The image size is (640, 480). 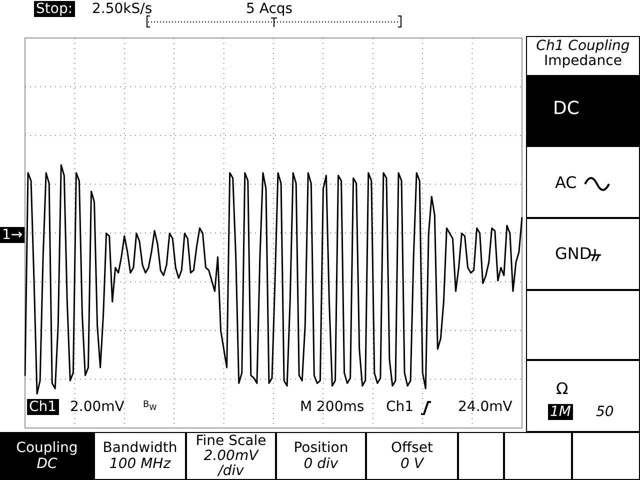 What do you see at coordinates (485, 407) in the screenshot?
I see `annotation: 24.0mV` at bounding box center [485, 407].